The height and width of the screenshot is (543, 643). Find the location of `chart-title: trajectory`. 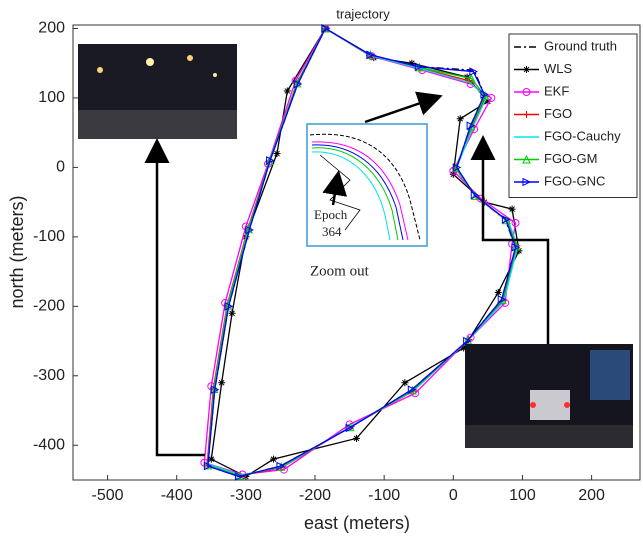

chart-title: trajectory is located at coordinates (363, 13).